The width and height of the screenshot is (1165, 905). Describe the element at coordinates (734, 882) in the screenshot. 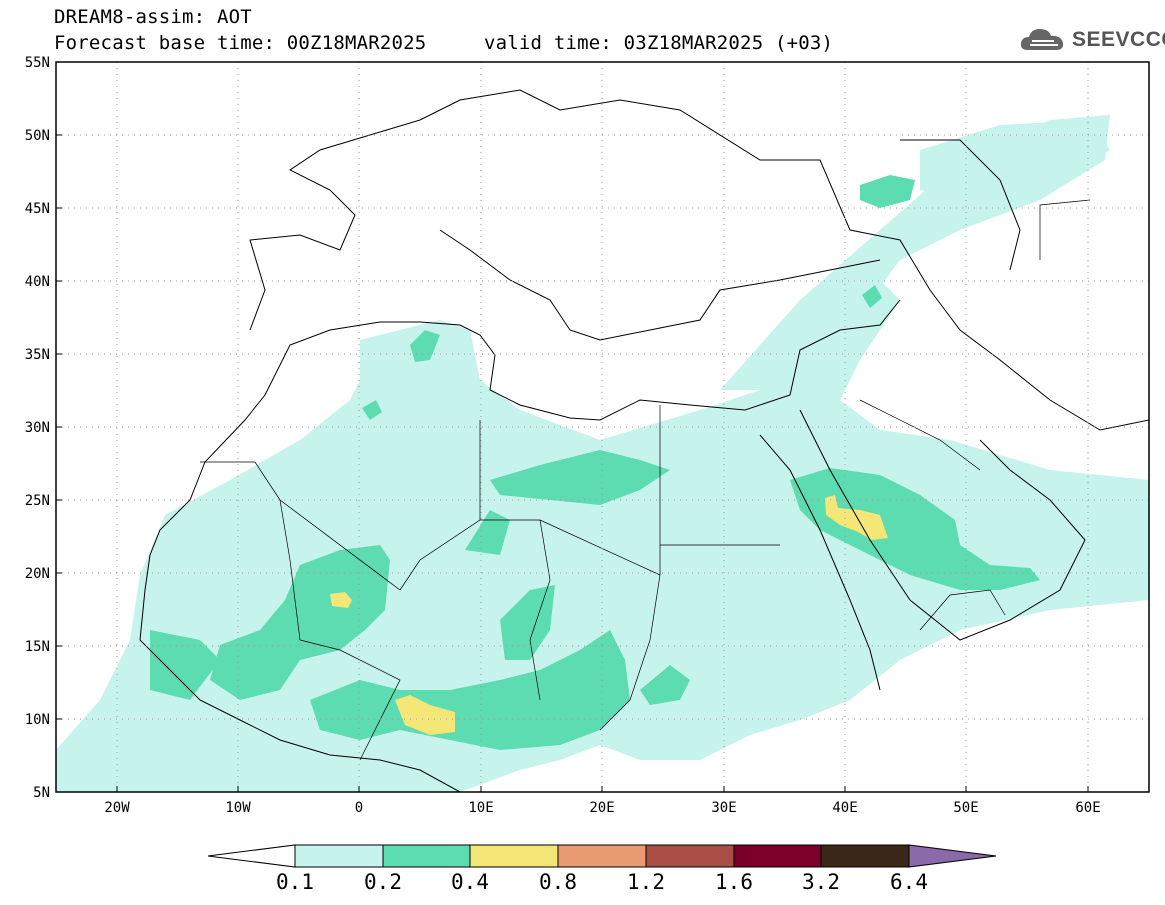

I see `colorbar-label: 1.6` at that location.